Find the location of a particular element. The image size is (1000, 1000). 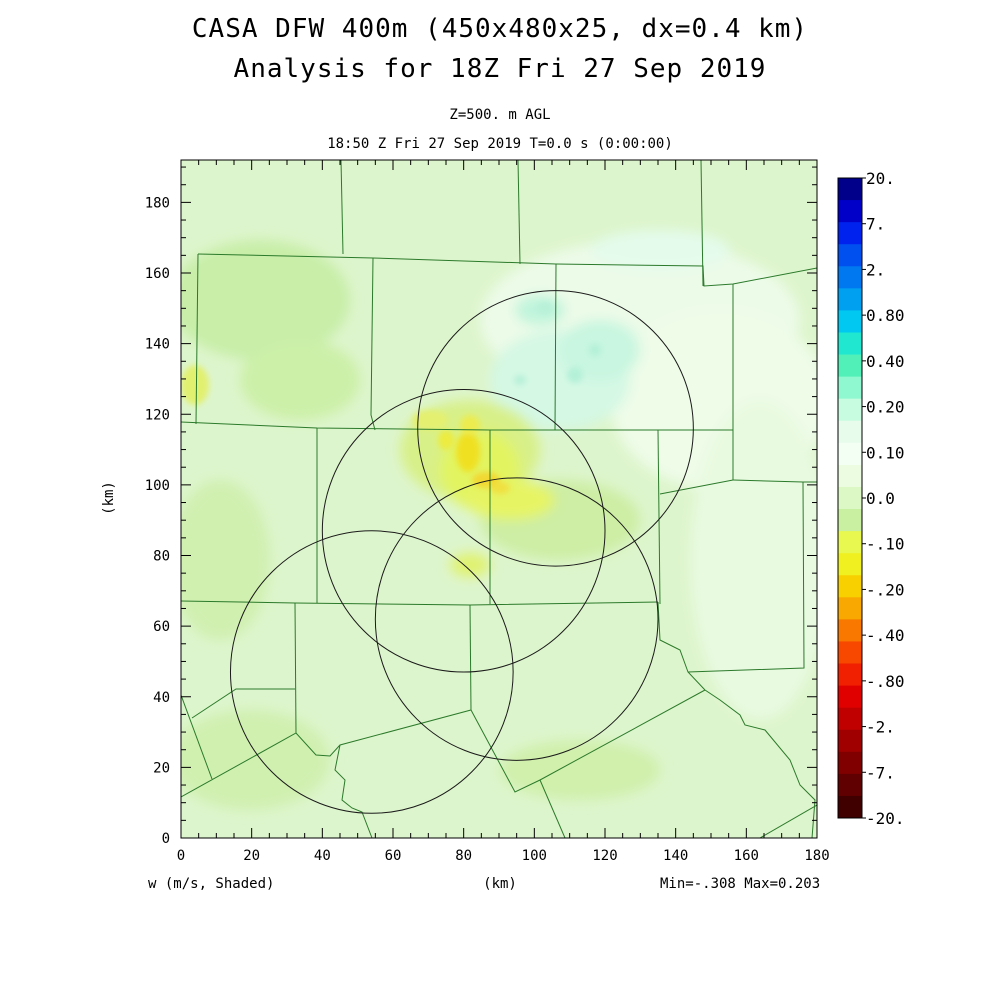

y-tick-label: 40 is located at coordinates (161, 698).